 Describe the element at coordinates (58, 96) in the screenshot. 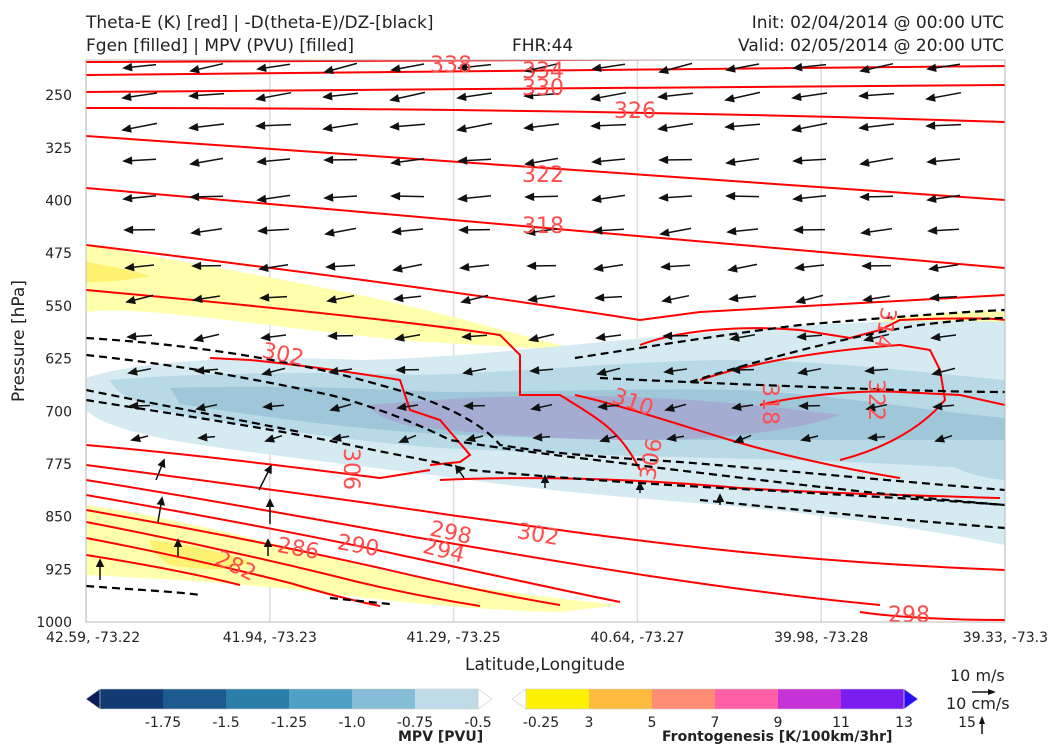

I see `y-tick-label: 250` at that location.